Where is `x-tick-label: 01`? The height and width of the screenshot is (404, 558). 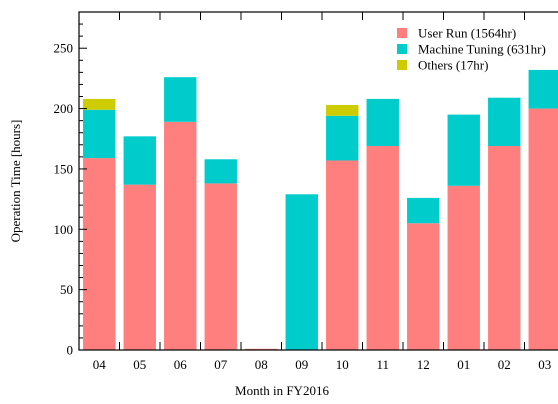 x-tick-label: 01 is located at coordinates (463, 364).